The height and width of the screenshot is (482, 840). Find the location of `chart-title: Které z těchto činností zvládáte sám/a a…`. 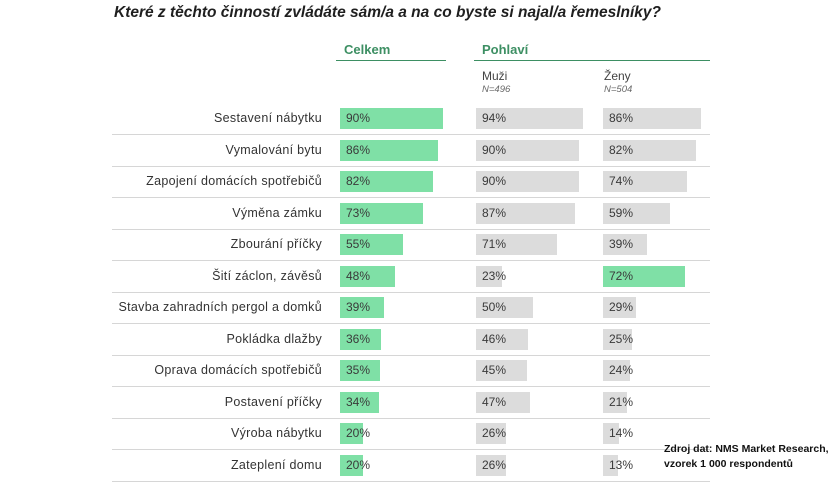

chart-title: Které z těchto činností zvládáte sám/a a… is located at coordinates (388, 12).